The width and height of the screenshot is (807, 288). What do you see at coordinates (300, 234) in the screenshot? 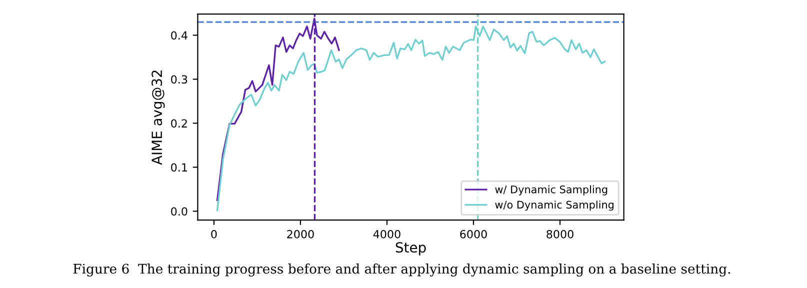
I see `x-tick-label: 2000` at bounding box center [300, 234].